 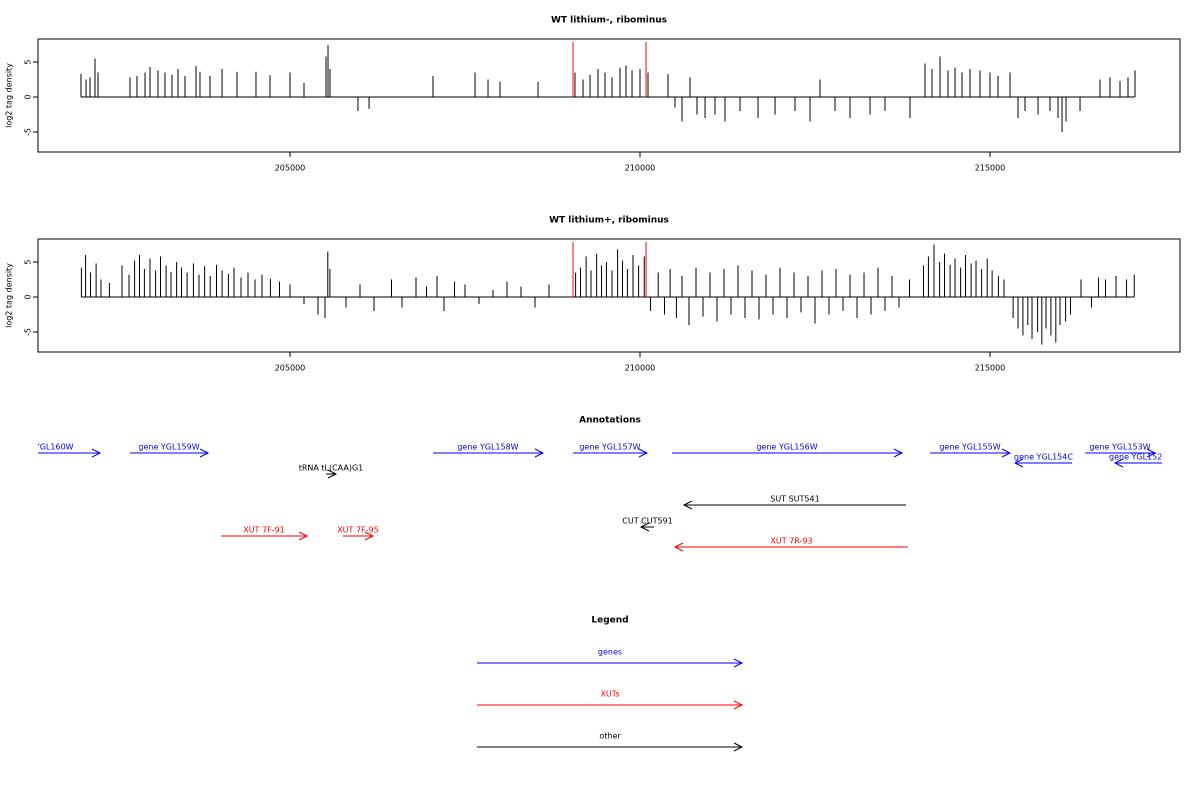 I want to click on annotation-label: SUT SUT541, so click(x=794, y=499).